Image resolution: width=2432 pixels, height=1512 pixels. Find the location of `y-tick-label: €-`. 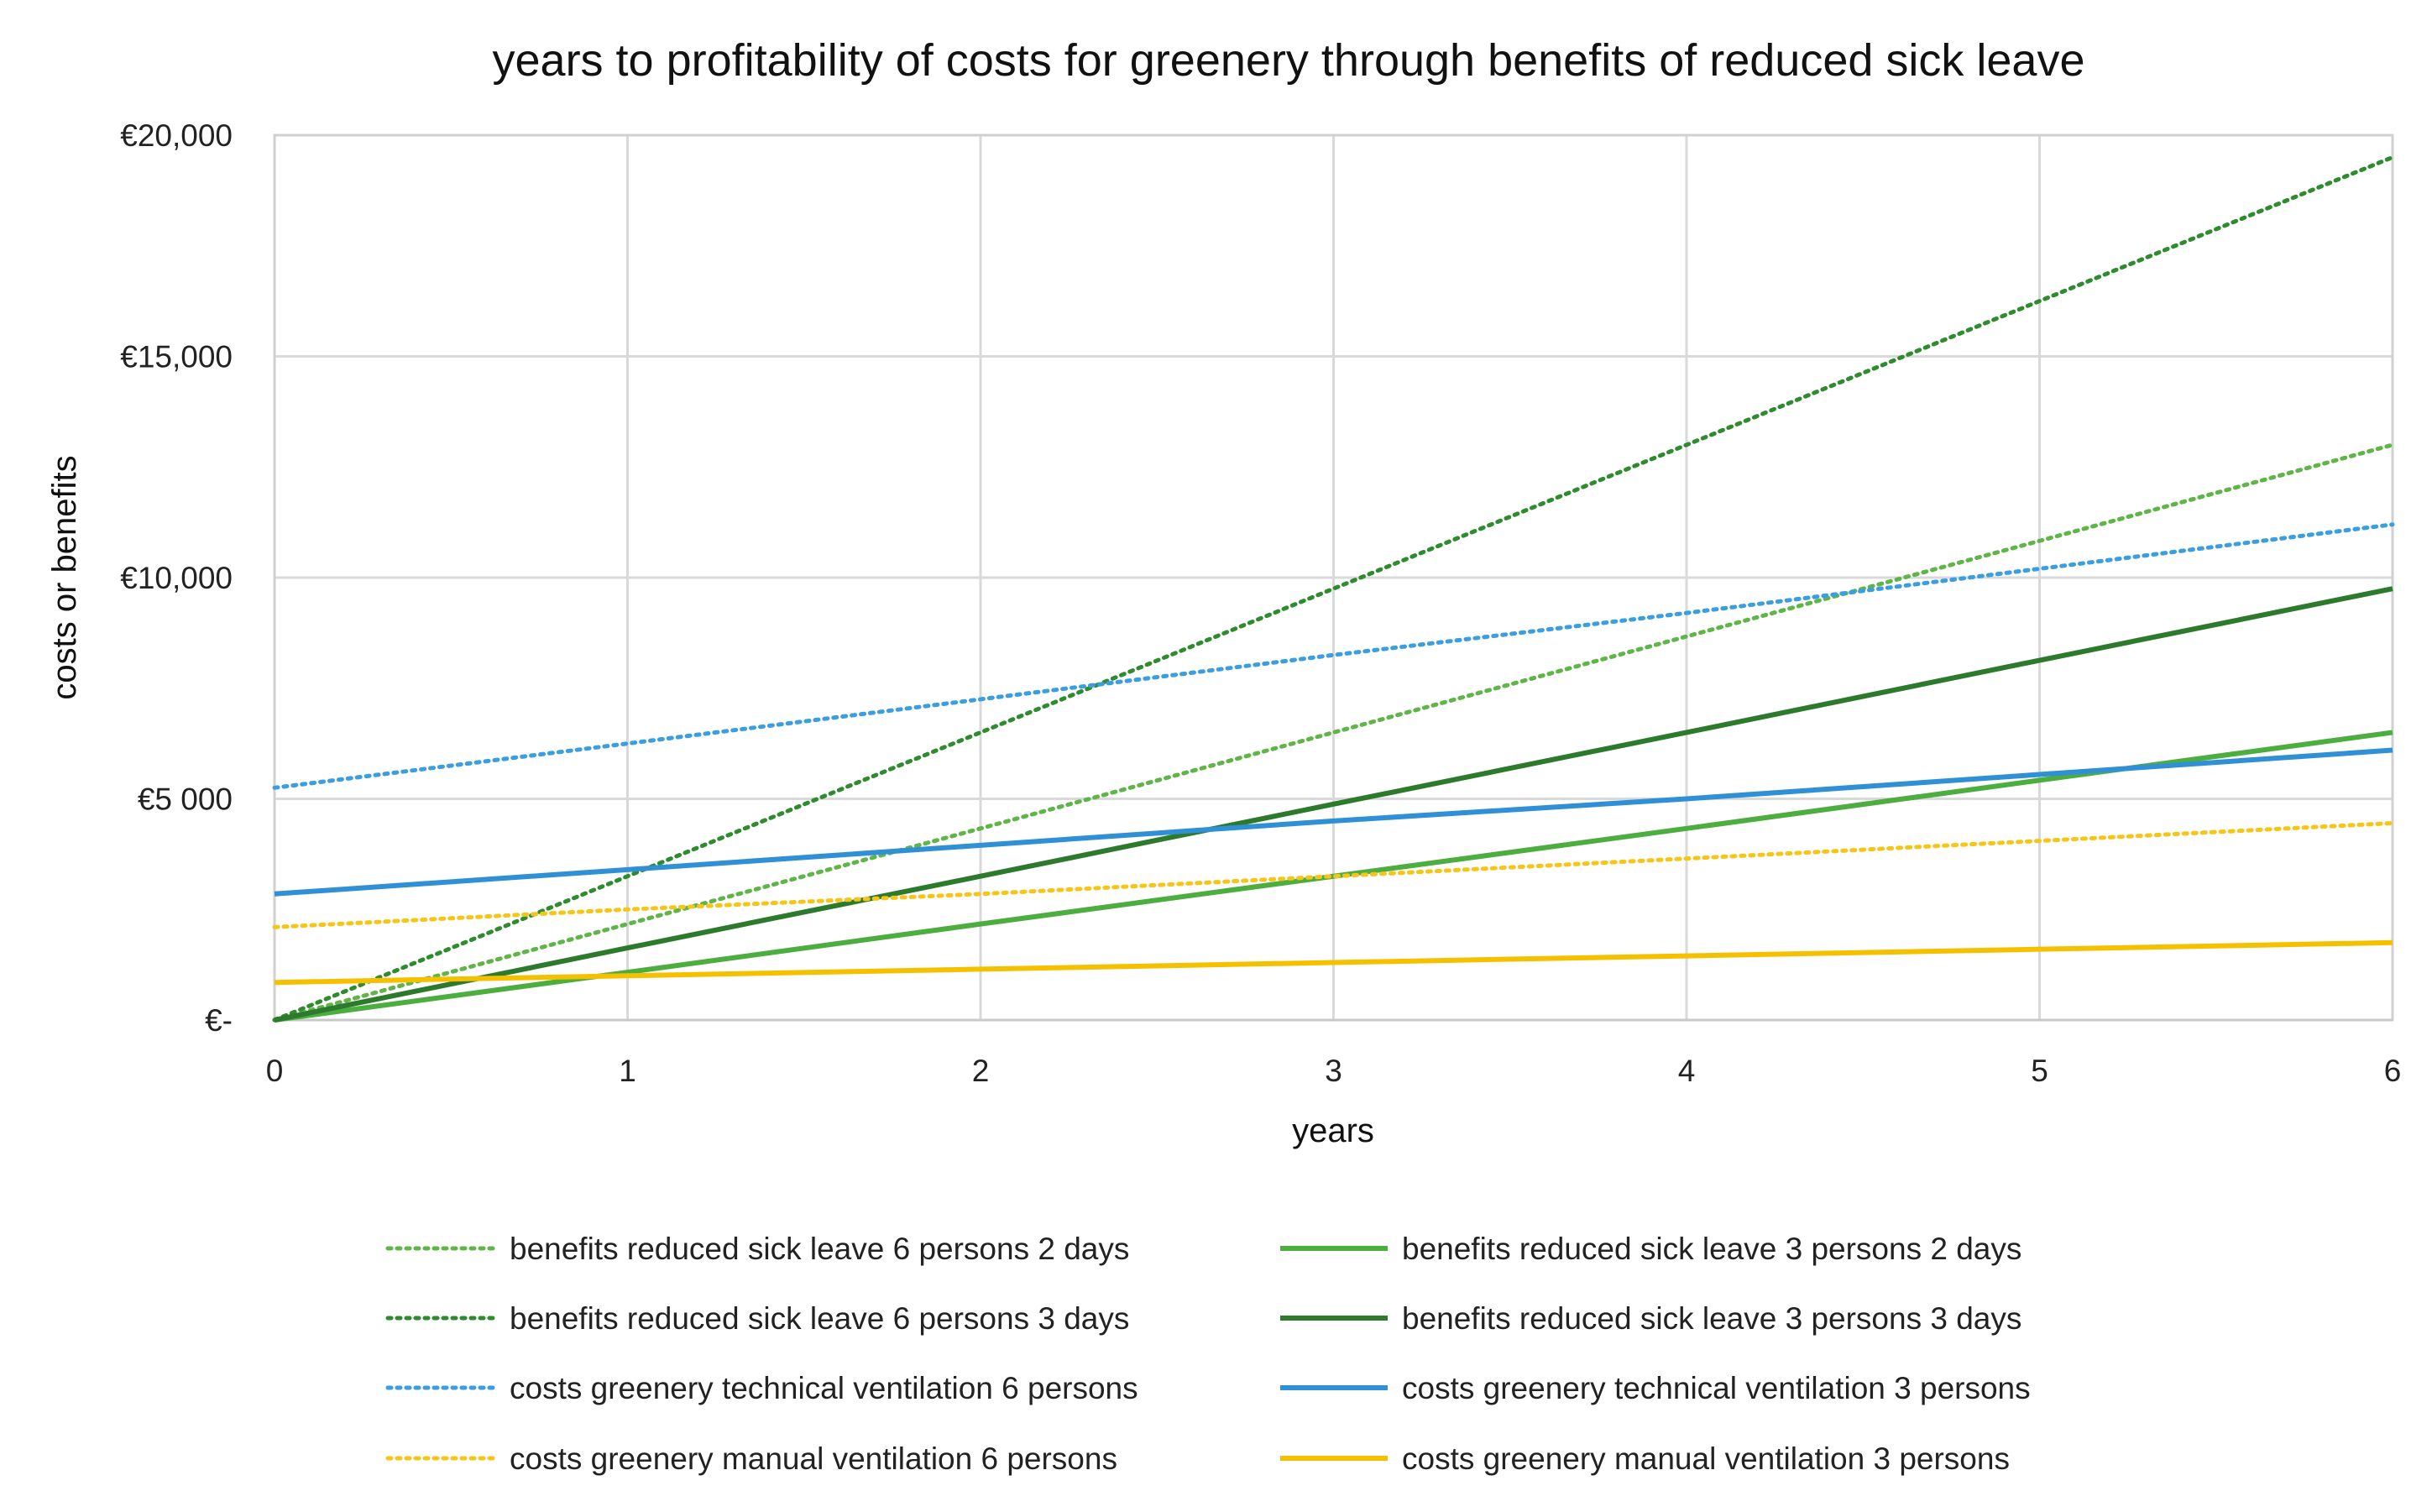

y-tick-label: €- is located at coordinates (219, 1020).